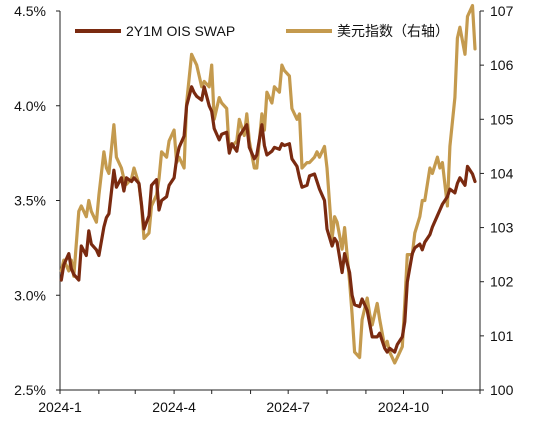 The image size is (546, 424). I want to click on left-y-tick-label: 2.5%, so click(30, 390).